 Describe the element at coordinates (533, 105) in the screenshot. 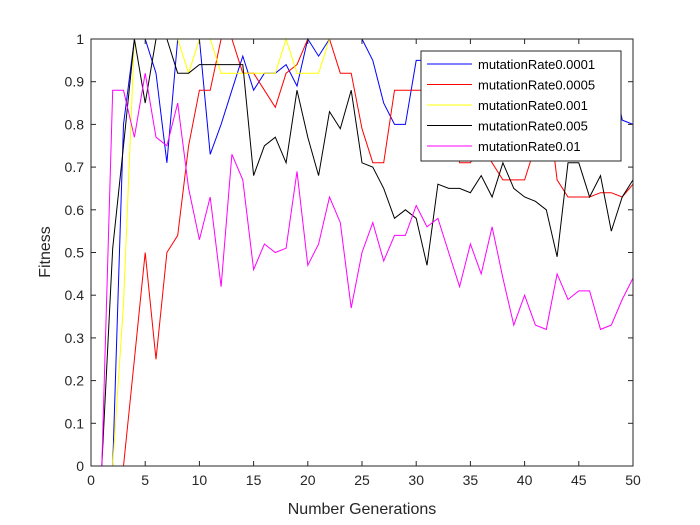

I see `legend-label: mutationRate0.001` at that location.